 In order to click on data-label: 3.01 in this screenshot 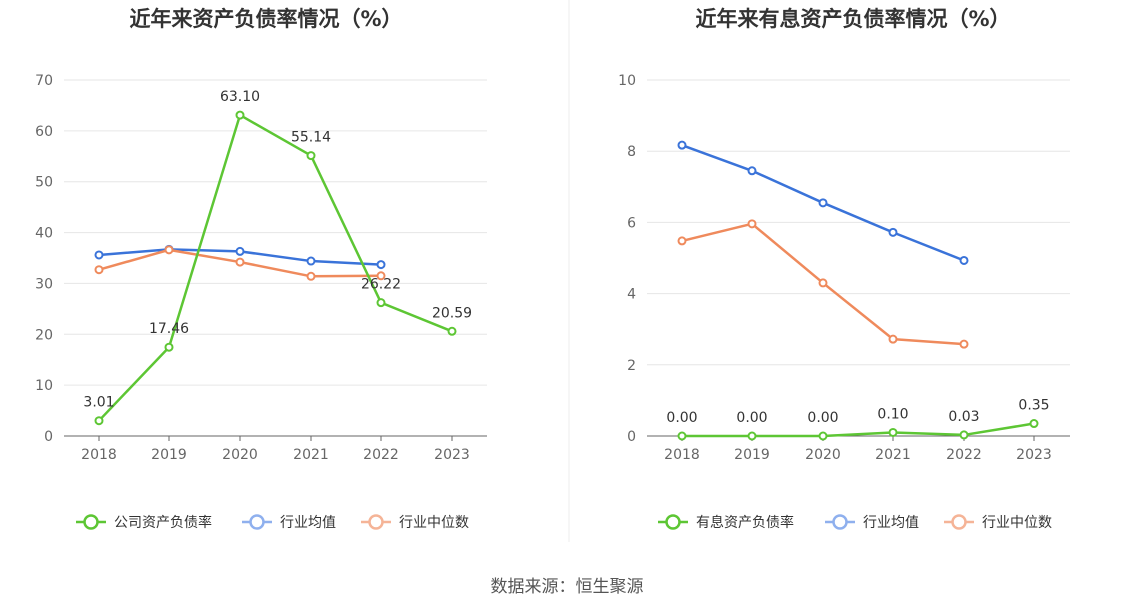, I will do `click(98, 403)`.